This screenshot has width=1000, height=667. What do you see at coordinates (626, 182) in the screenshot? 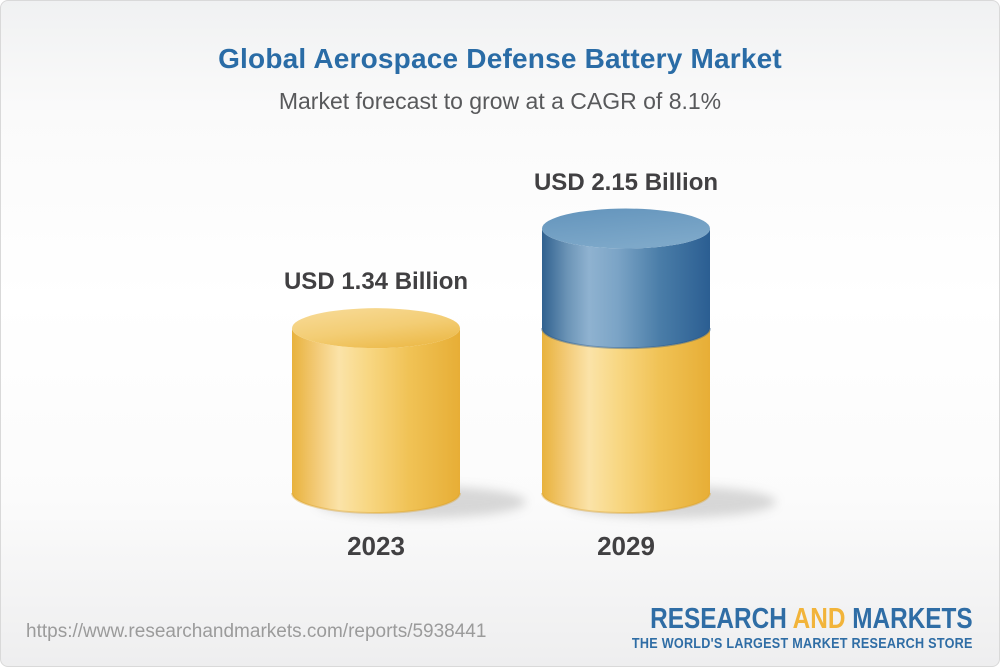
I see `bar-value-label: USD 2.15 Billion` at bounding box center [626, 182].